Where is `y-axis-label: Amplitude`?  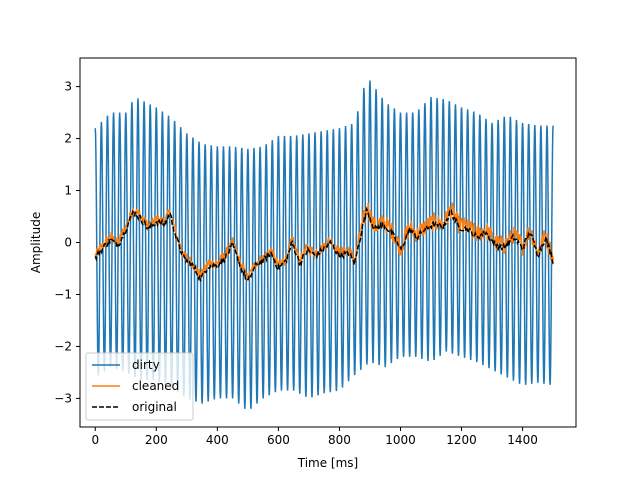 y-axis-label: Amplitude is located at coordinates (36, 243).